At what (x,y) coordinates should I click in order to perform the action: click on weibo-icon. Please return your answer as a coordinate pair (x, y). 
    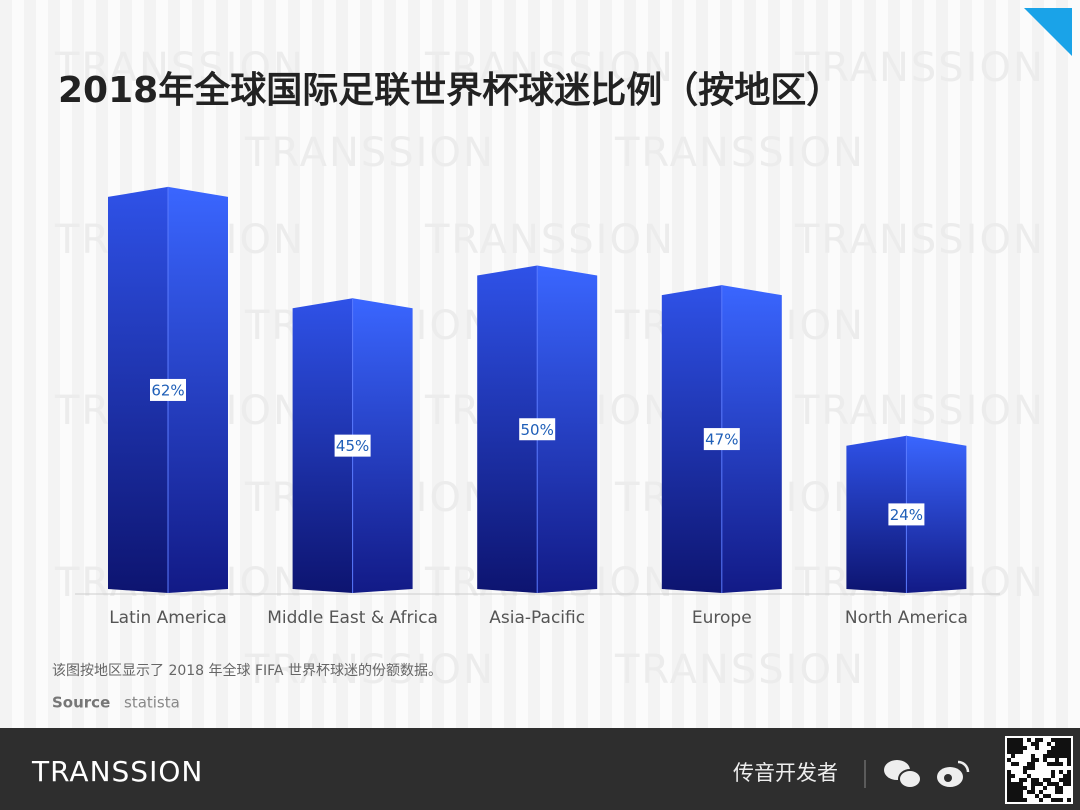
    Looking at the image, I should click on (953, 773).